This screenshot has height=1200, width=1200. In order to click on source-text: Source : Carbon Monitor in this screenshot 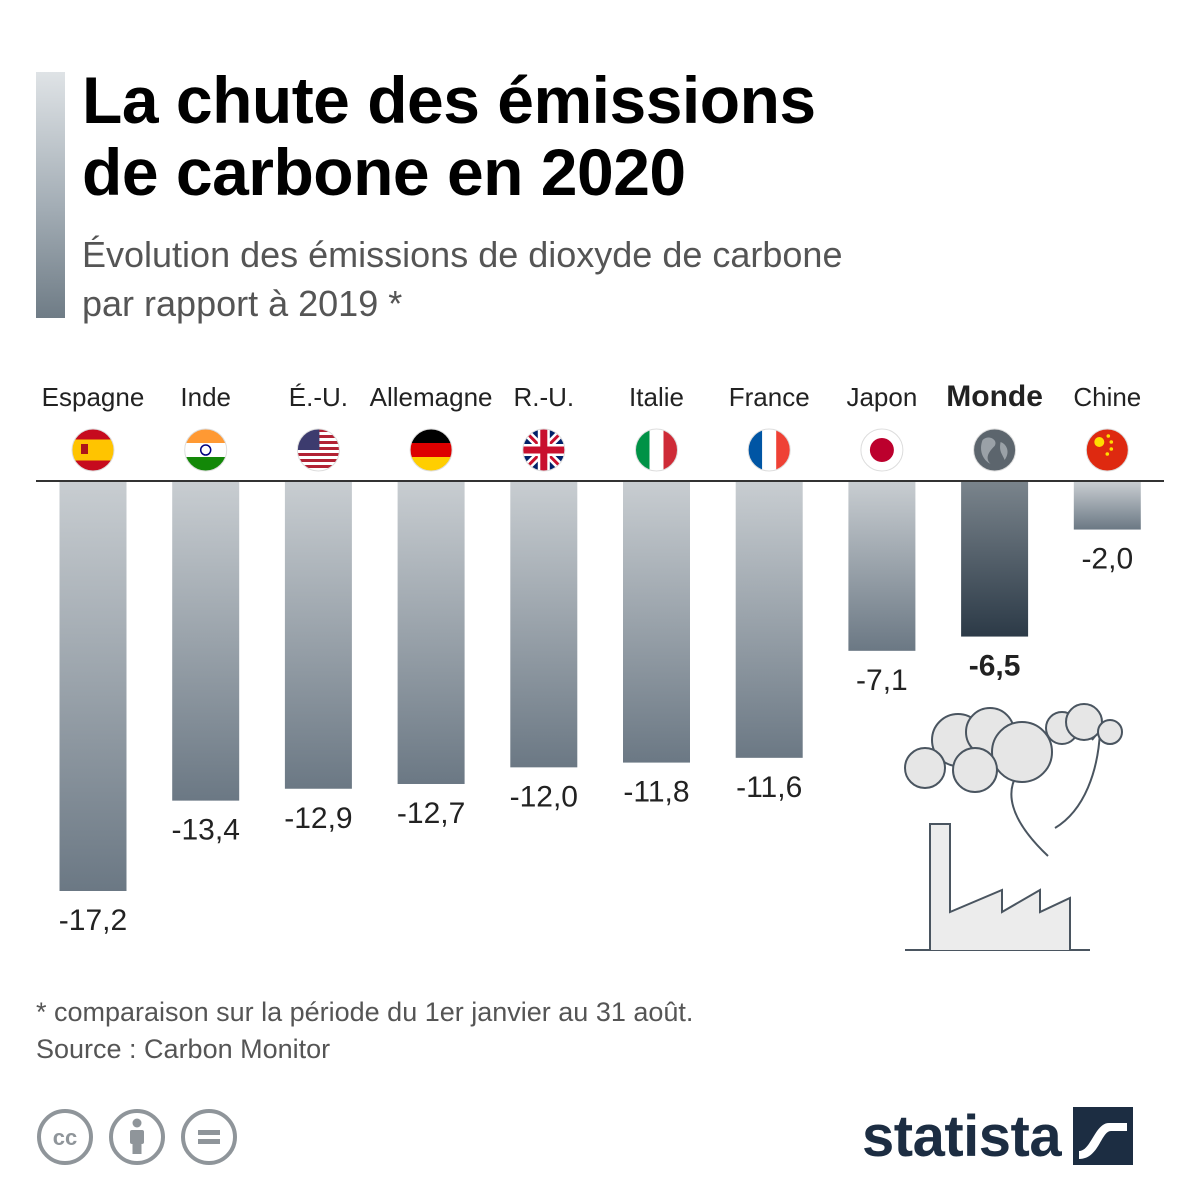, I will do `click(183, 1049)`.